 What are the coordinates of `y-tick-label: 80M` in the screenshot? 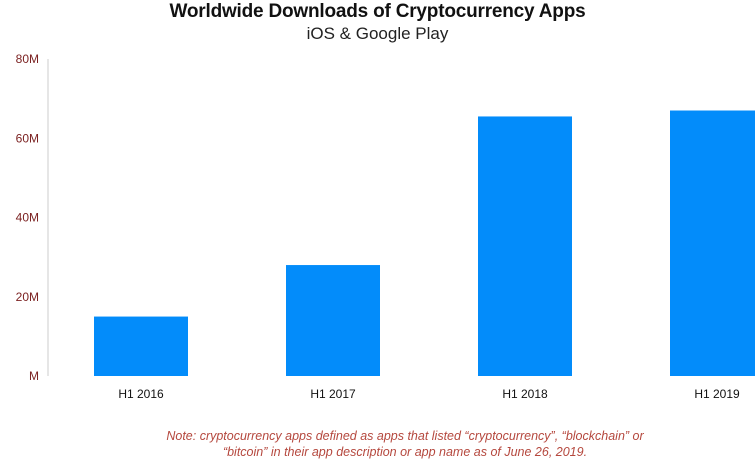 It's located at (27, 59).